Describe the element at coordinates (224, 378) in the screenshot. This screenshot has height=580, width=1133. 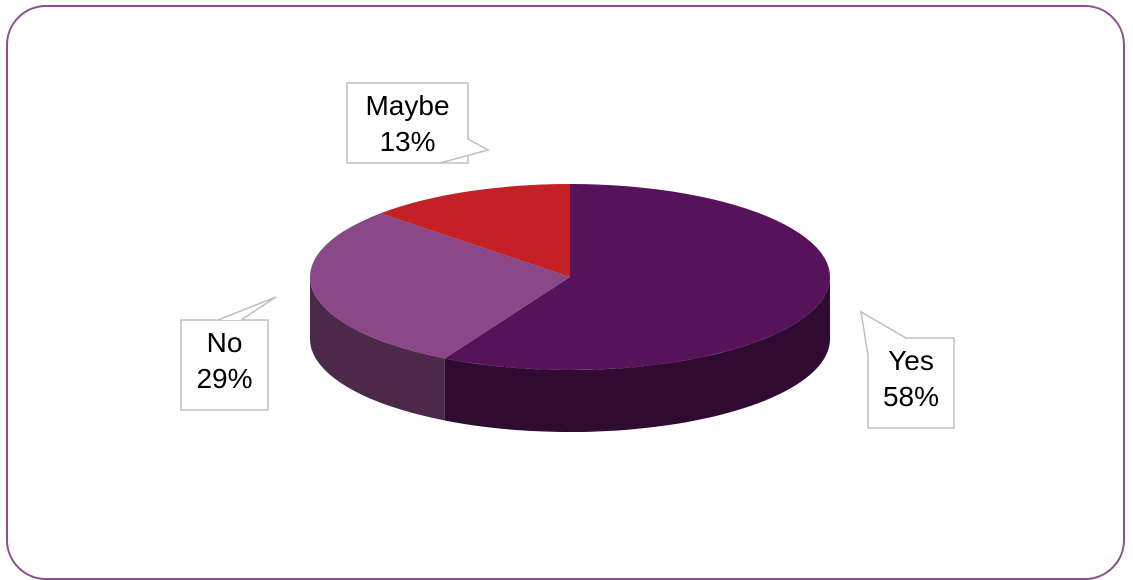
I see `data-label-percent-no: 29%` at that location.